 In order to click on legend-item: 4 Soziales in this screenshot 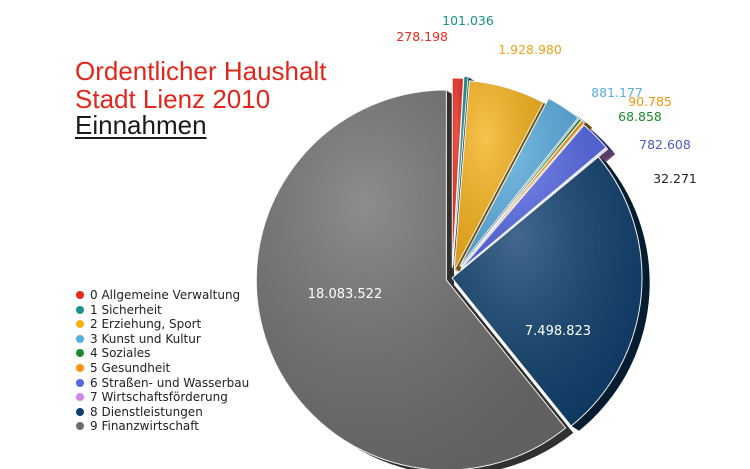, I will do `click(162, 353)`.